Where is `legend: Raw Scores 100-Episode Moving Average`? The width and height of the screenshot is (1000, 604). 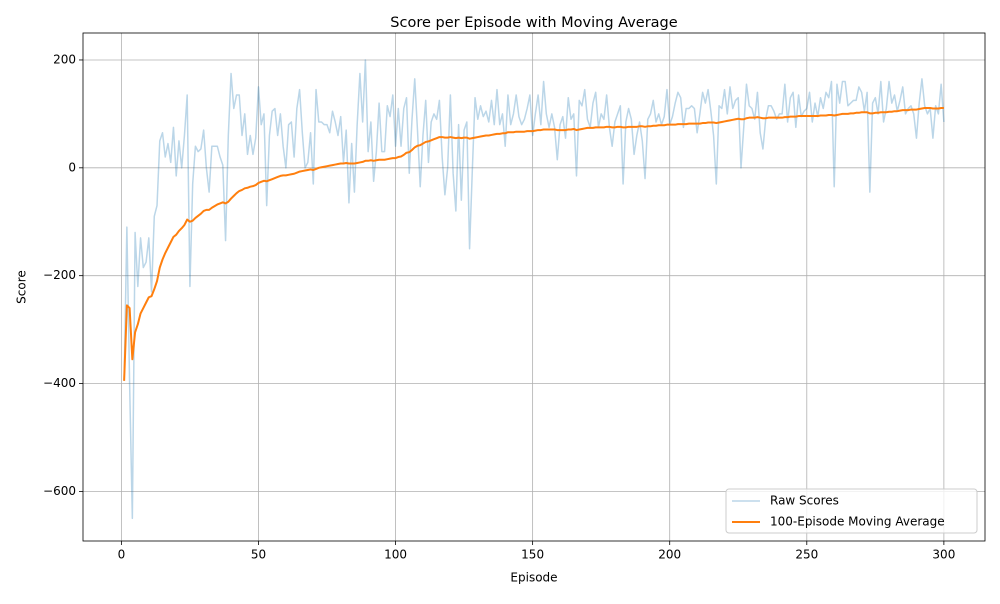
legend: Raw Scores 100-Episode Moving Average is located at coordinates (851, 511).